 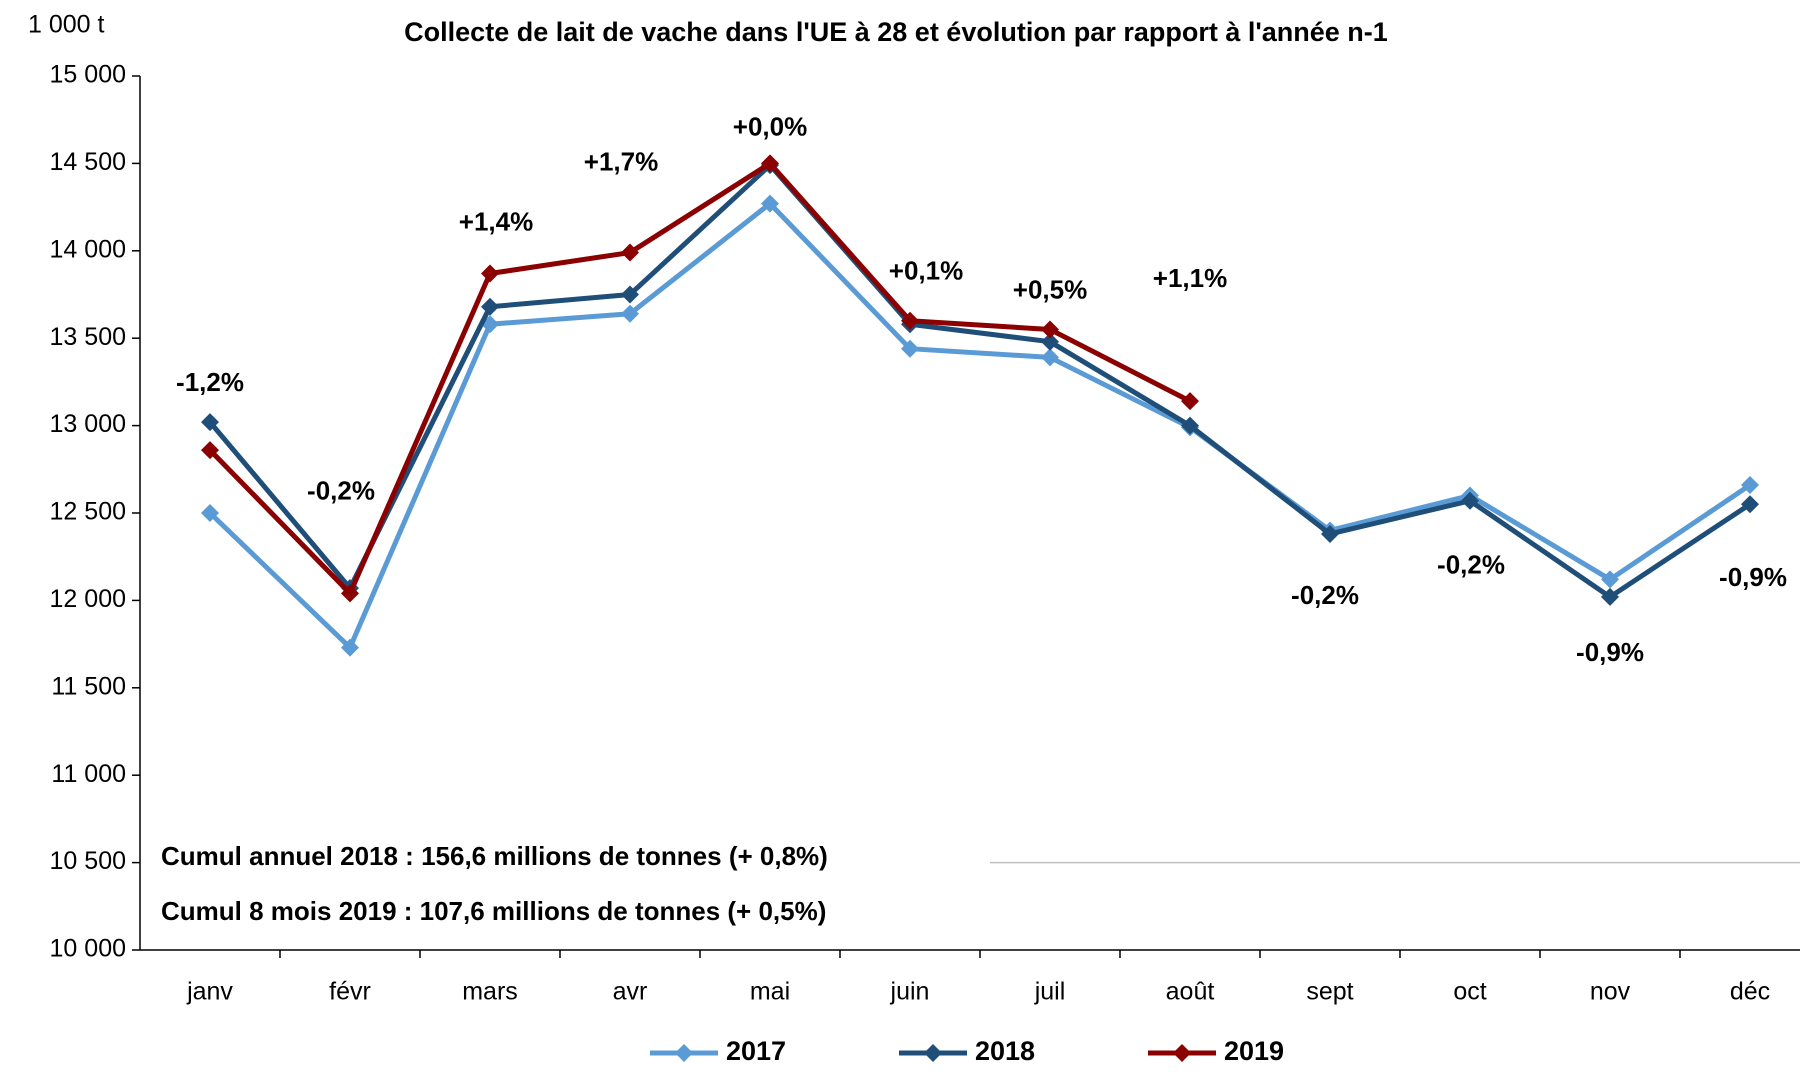 I want to click on evolution-label: +1,7%, so click(x=621, y=161).